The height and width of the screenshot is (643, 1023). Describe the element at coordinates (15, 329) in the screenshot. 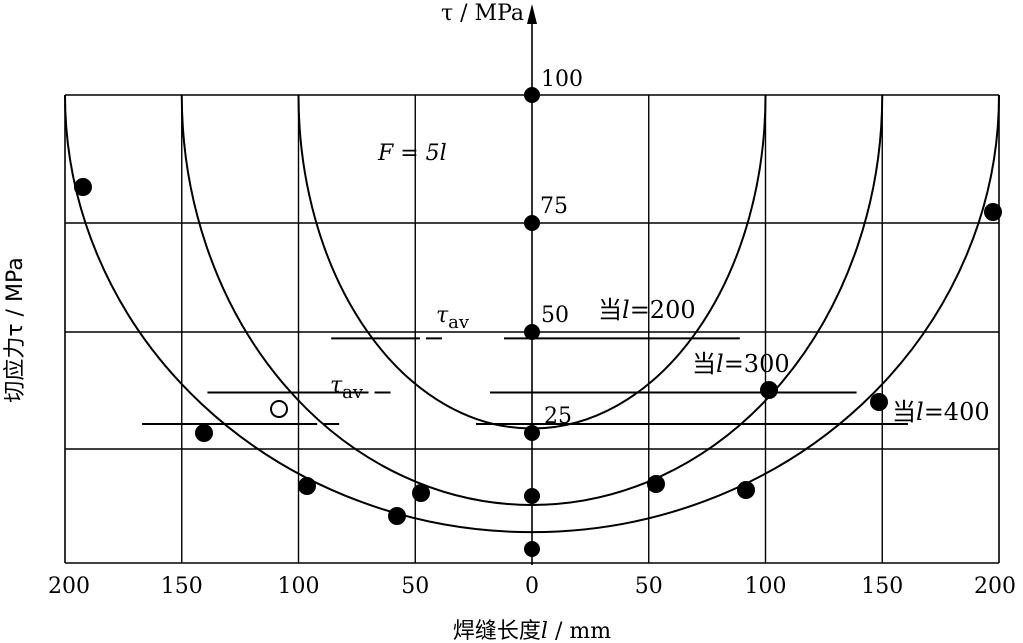

I see `y-axis-label: 切应力τ / MPa` at that location.